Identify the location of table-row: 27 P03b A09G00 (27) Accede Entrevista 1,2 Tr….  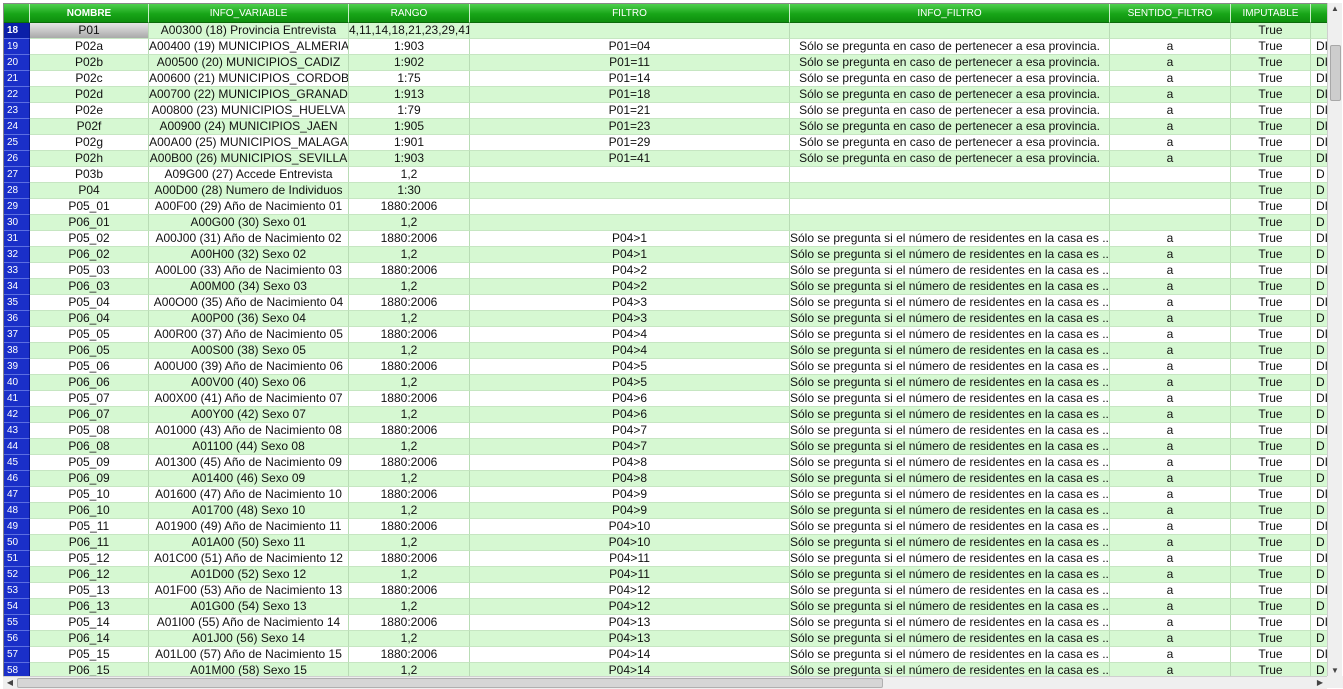
(666, 175).